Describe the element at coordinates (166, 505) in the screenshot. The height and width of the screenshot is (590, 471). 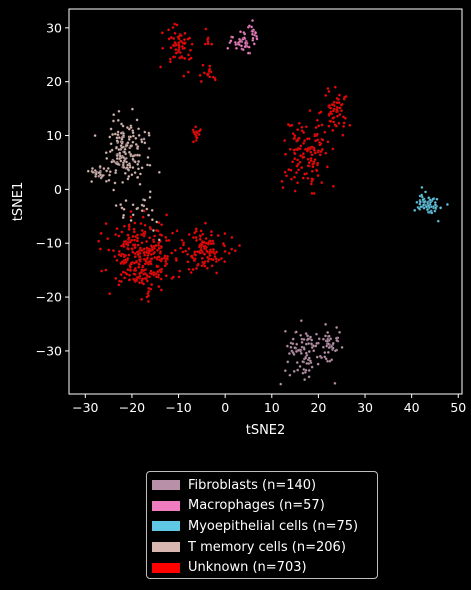
I see `legend-swatch` at that location.